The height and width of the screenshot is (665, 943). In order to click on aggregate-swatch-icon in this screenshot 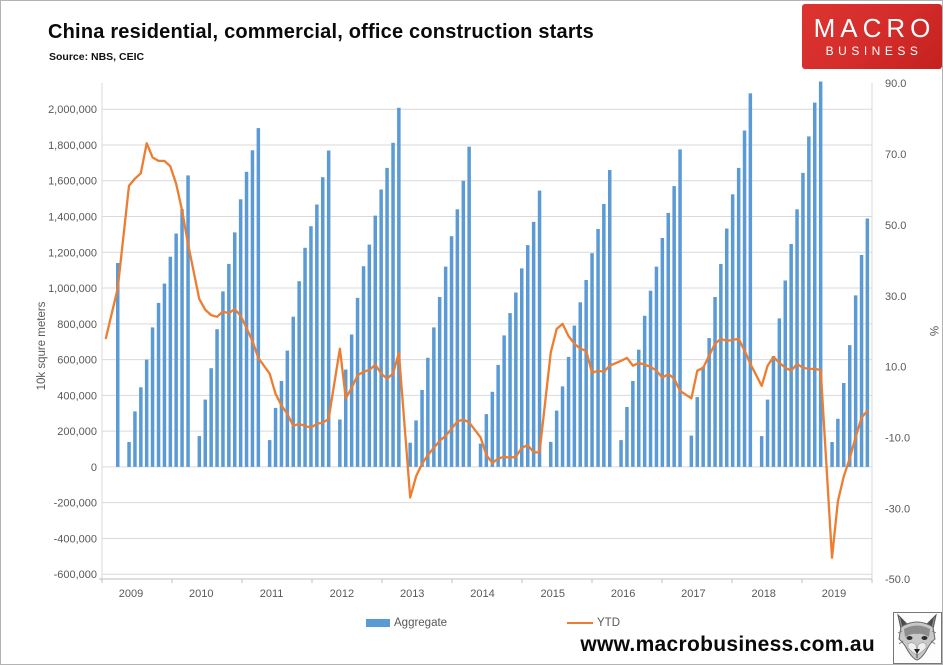, I will do `click(378, 623)`.